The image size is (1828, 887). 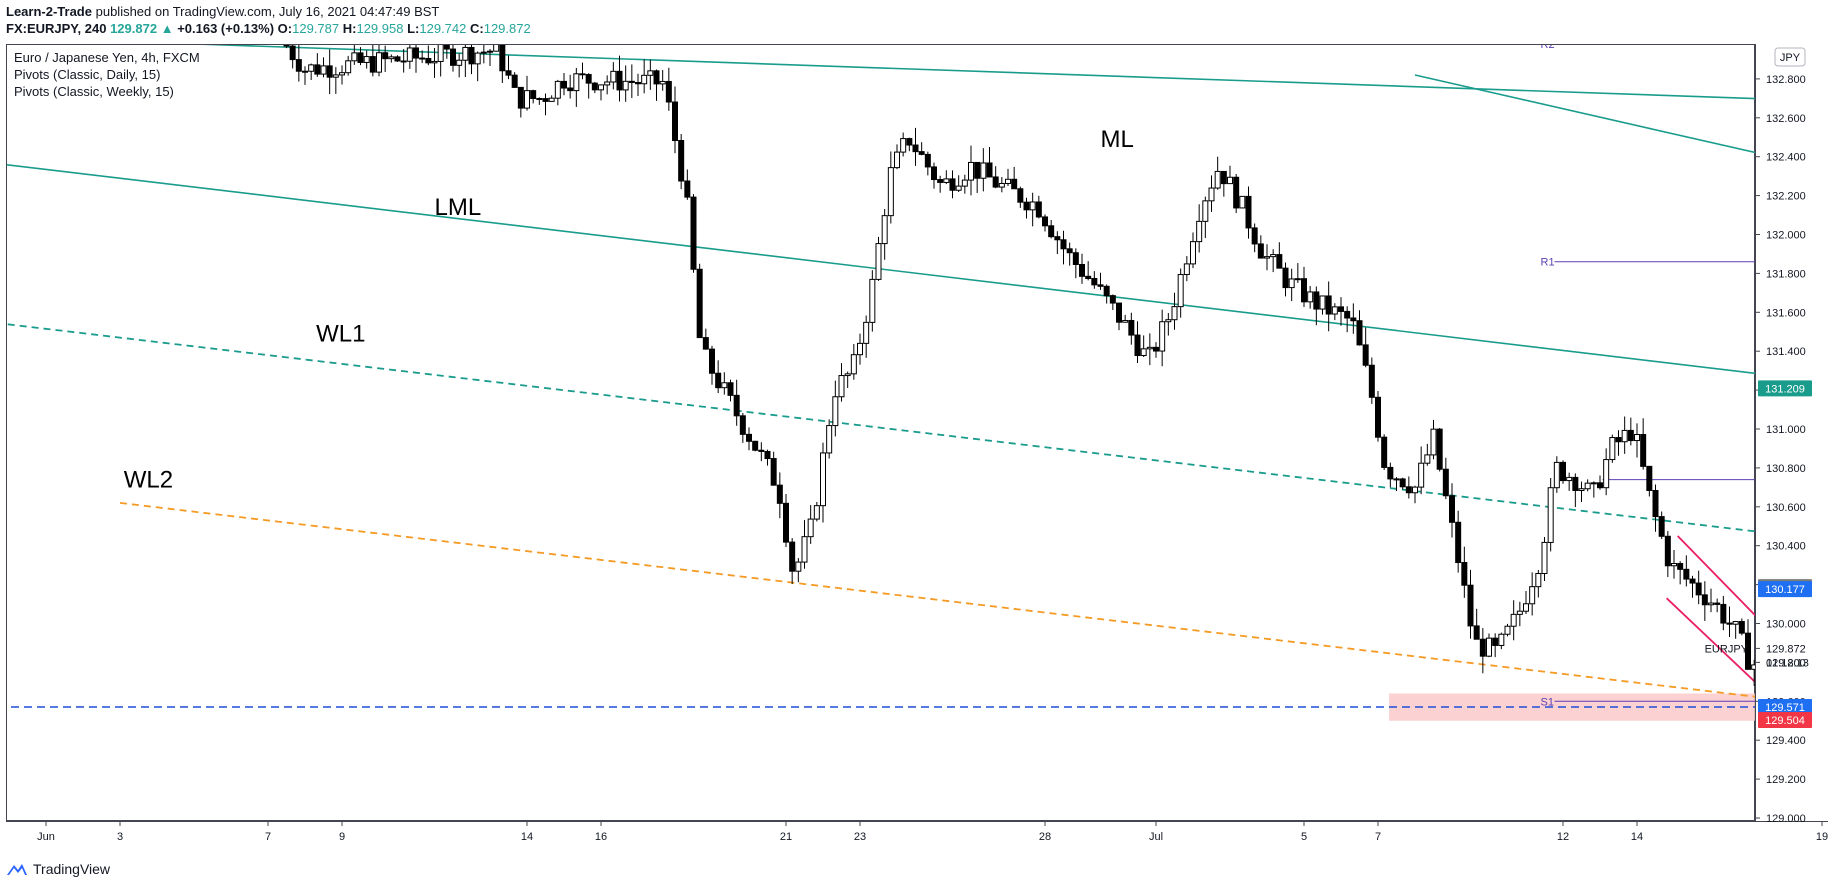 I want to click on chart-label-wl2: WL2, so click(x=148, y=479).